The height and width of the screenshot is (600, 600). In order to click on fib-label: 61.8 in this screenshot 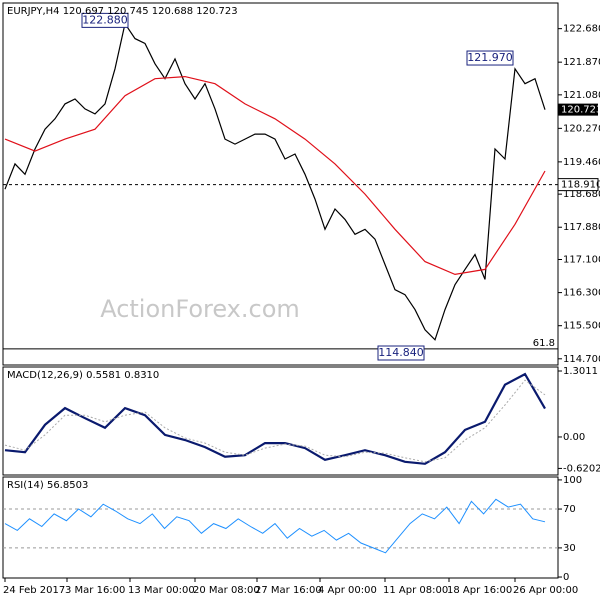, I will do `click(544, 343)`.